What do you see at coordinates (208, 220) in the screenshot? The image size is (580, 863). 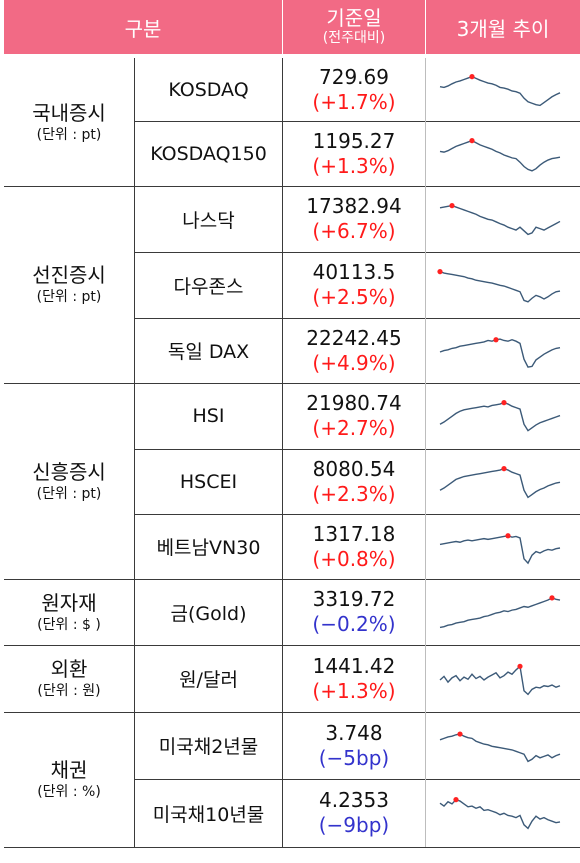 I see `row-name: 나스닥` at bounding box center [208, 220].